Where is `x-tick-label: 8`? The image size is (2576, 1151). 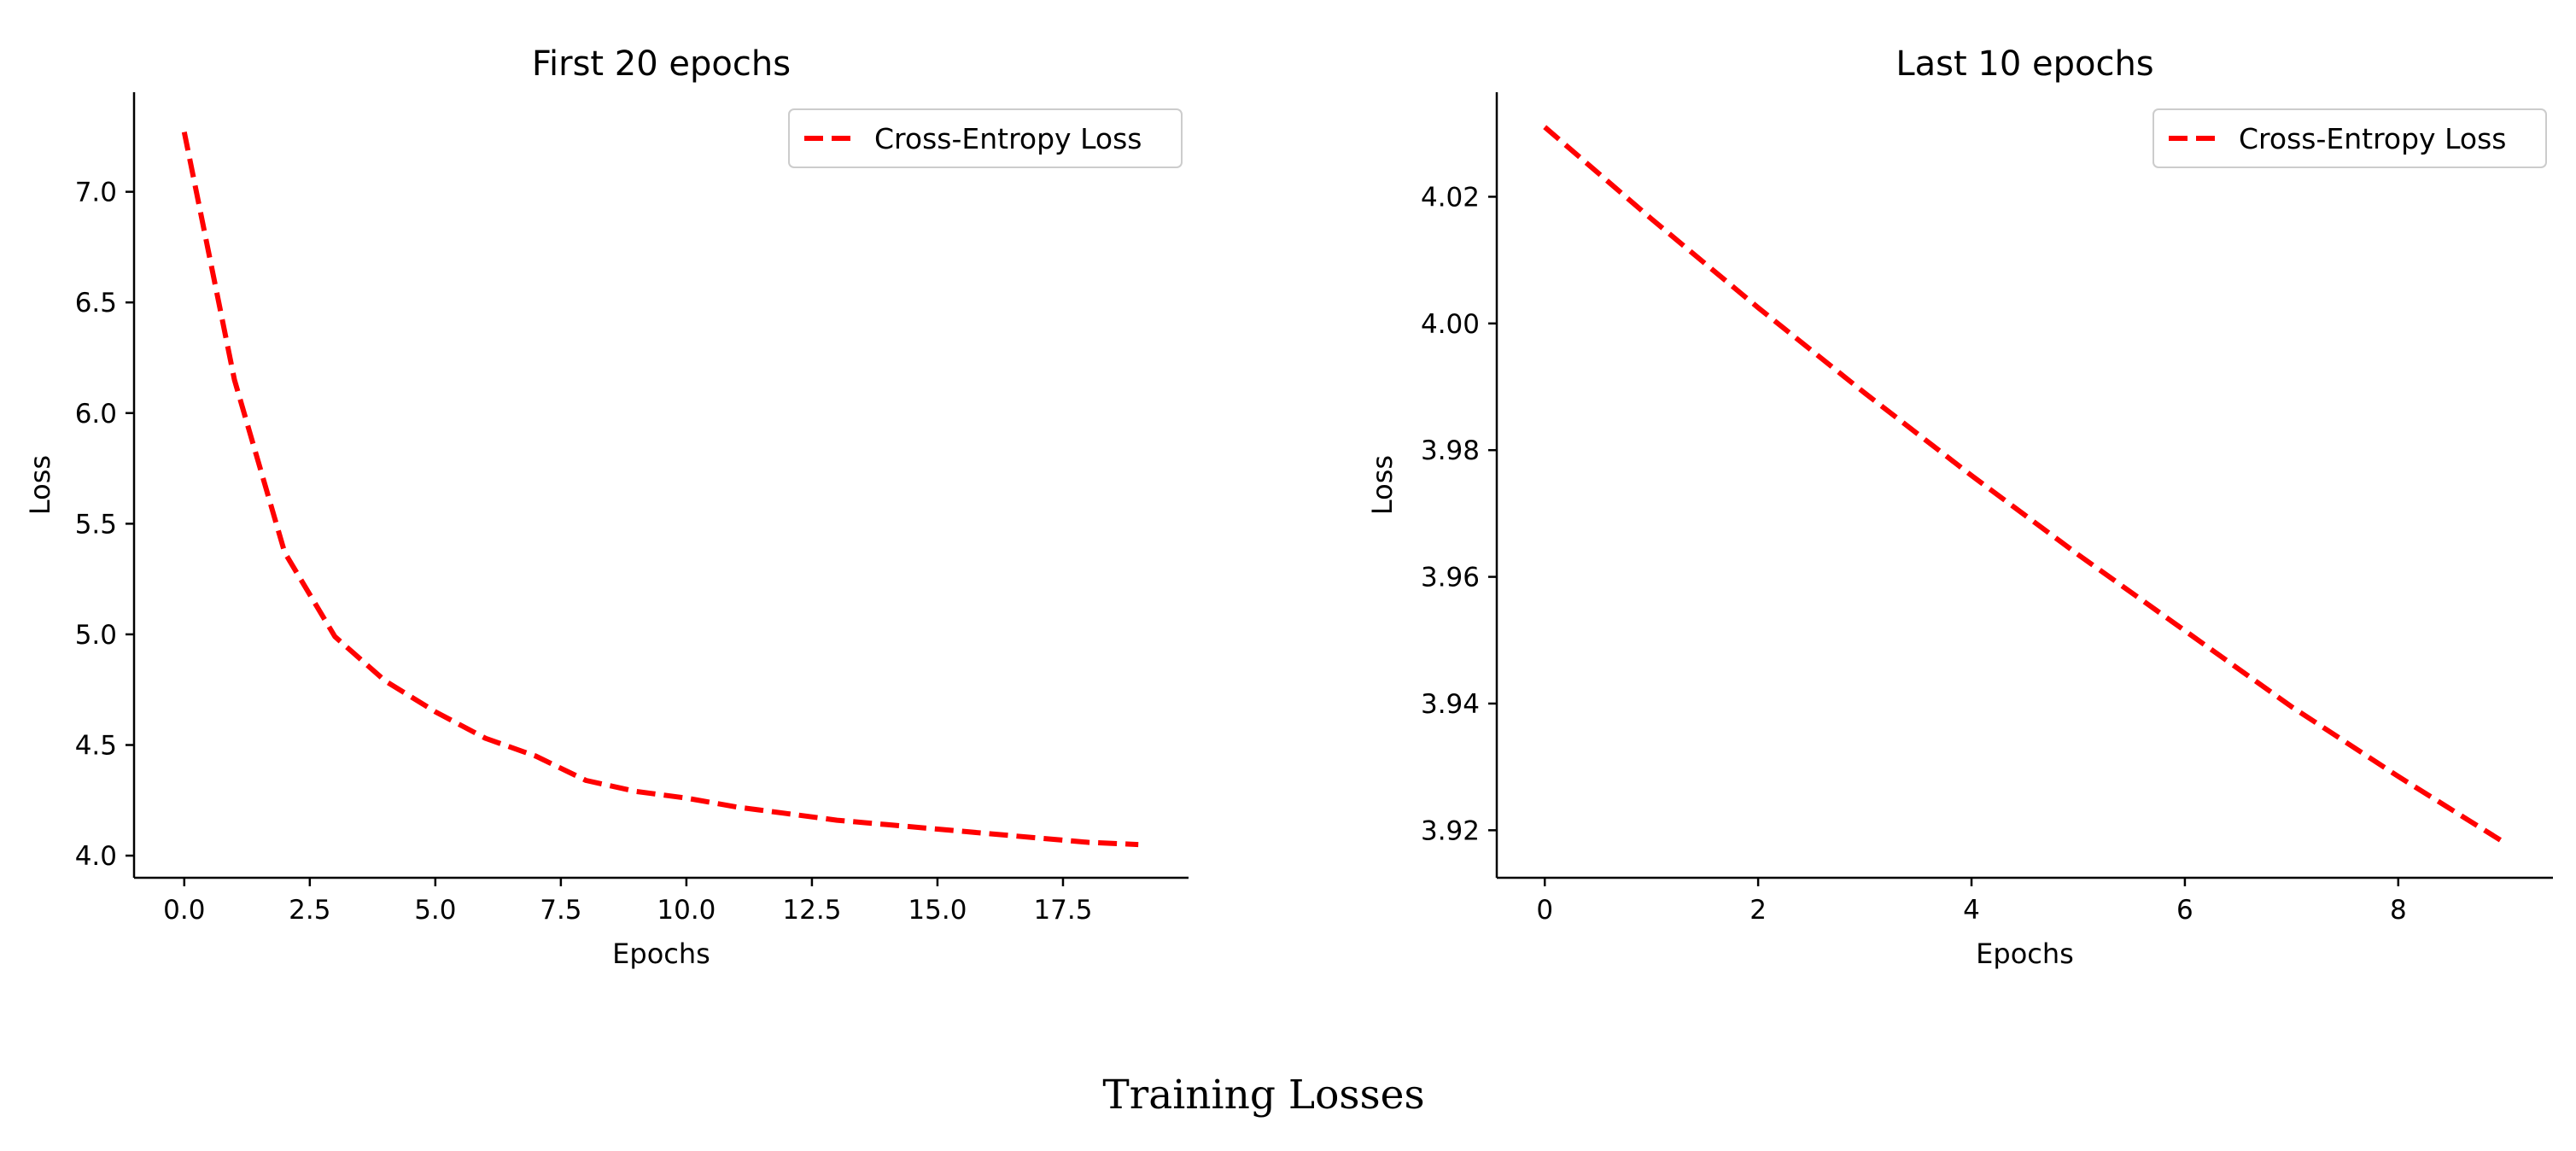 x-tick-label: 8 is located at coordinates (2398, 910).